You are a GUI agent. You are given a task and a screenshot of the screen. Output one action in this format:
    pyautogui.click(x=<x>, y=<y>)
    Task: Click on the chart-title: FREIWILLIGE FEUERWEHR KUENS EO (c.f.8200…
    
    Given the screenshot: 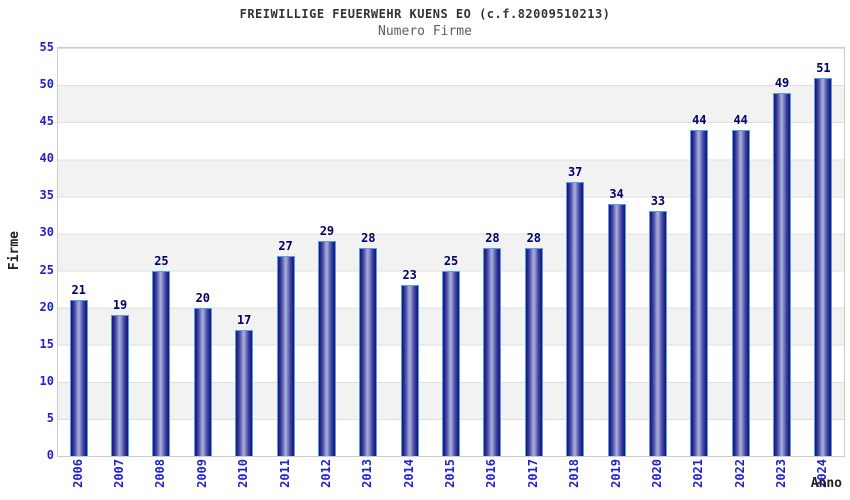 What is the action you would take?
    pyautogui.click(x=425, y=14)
    